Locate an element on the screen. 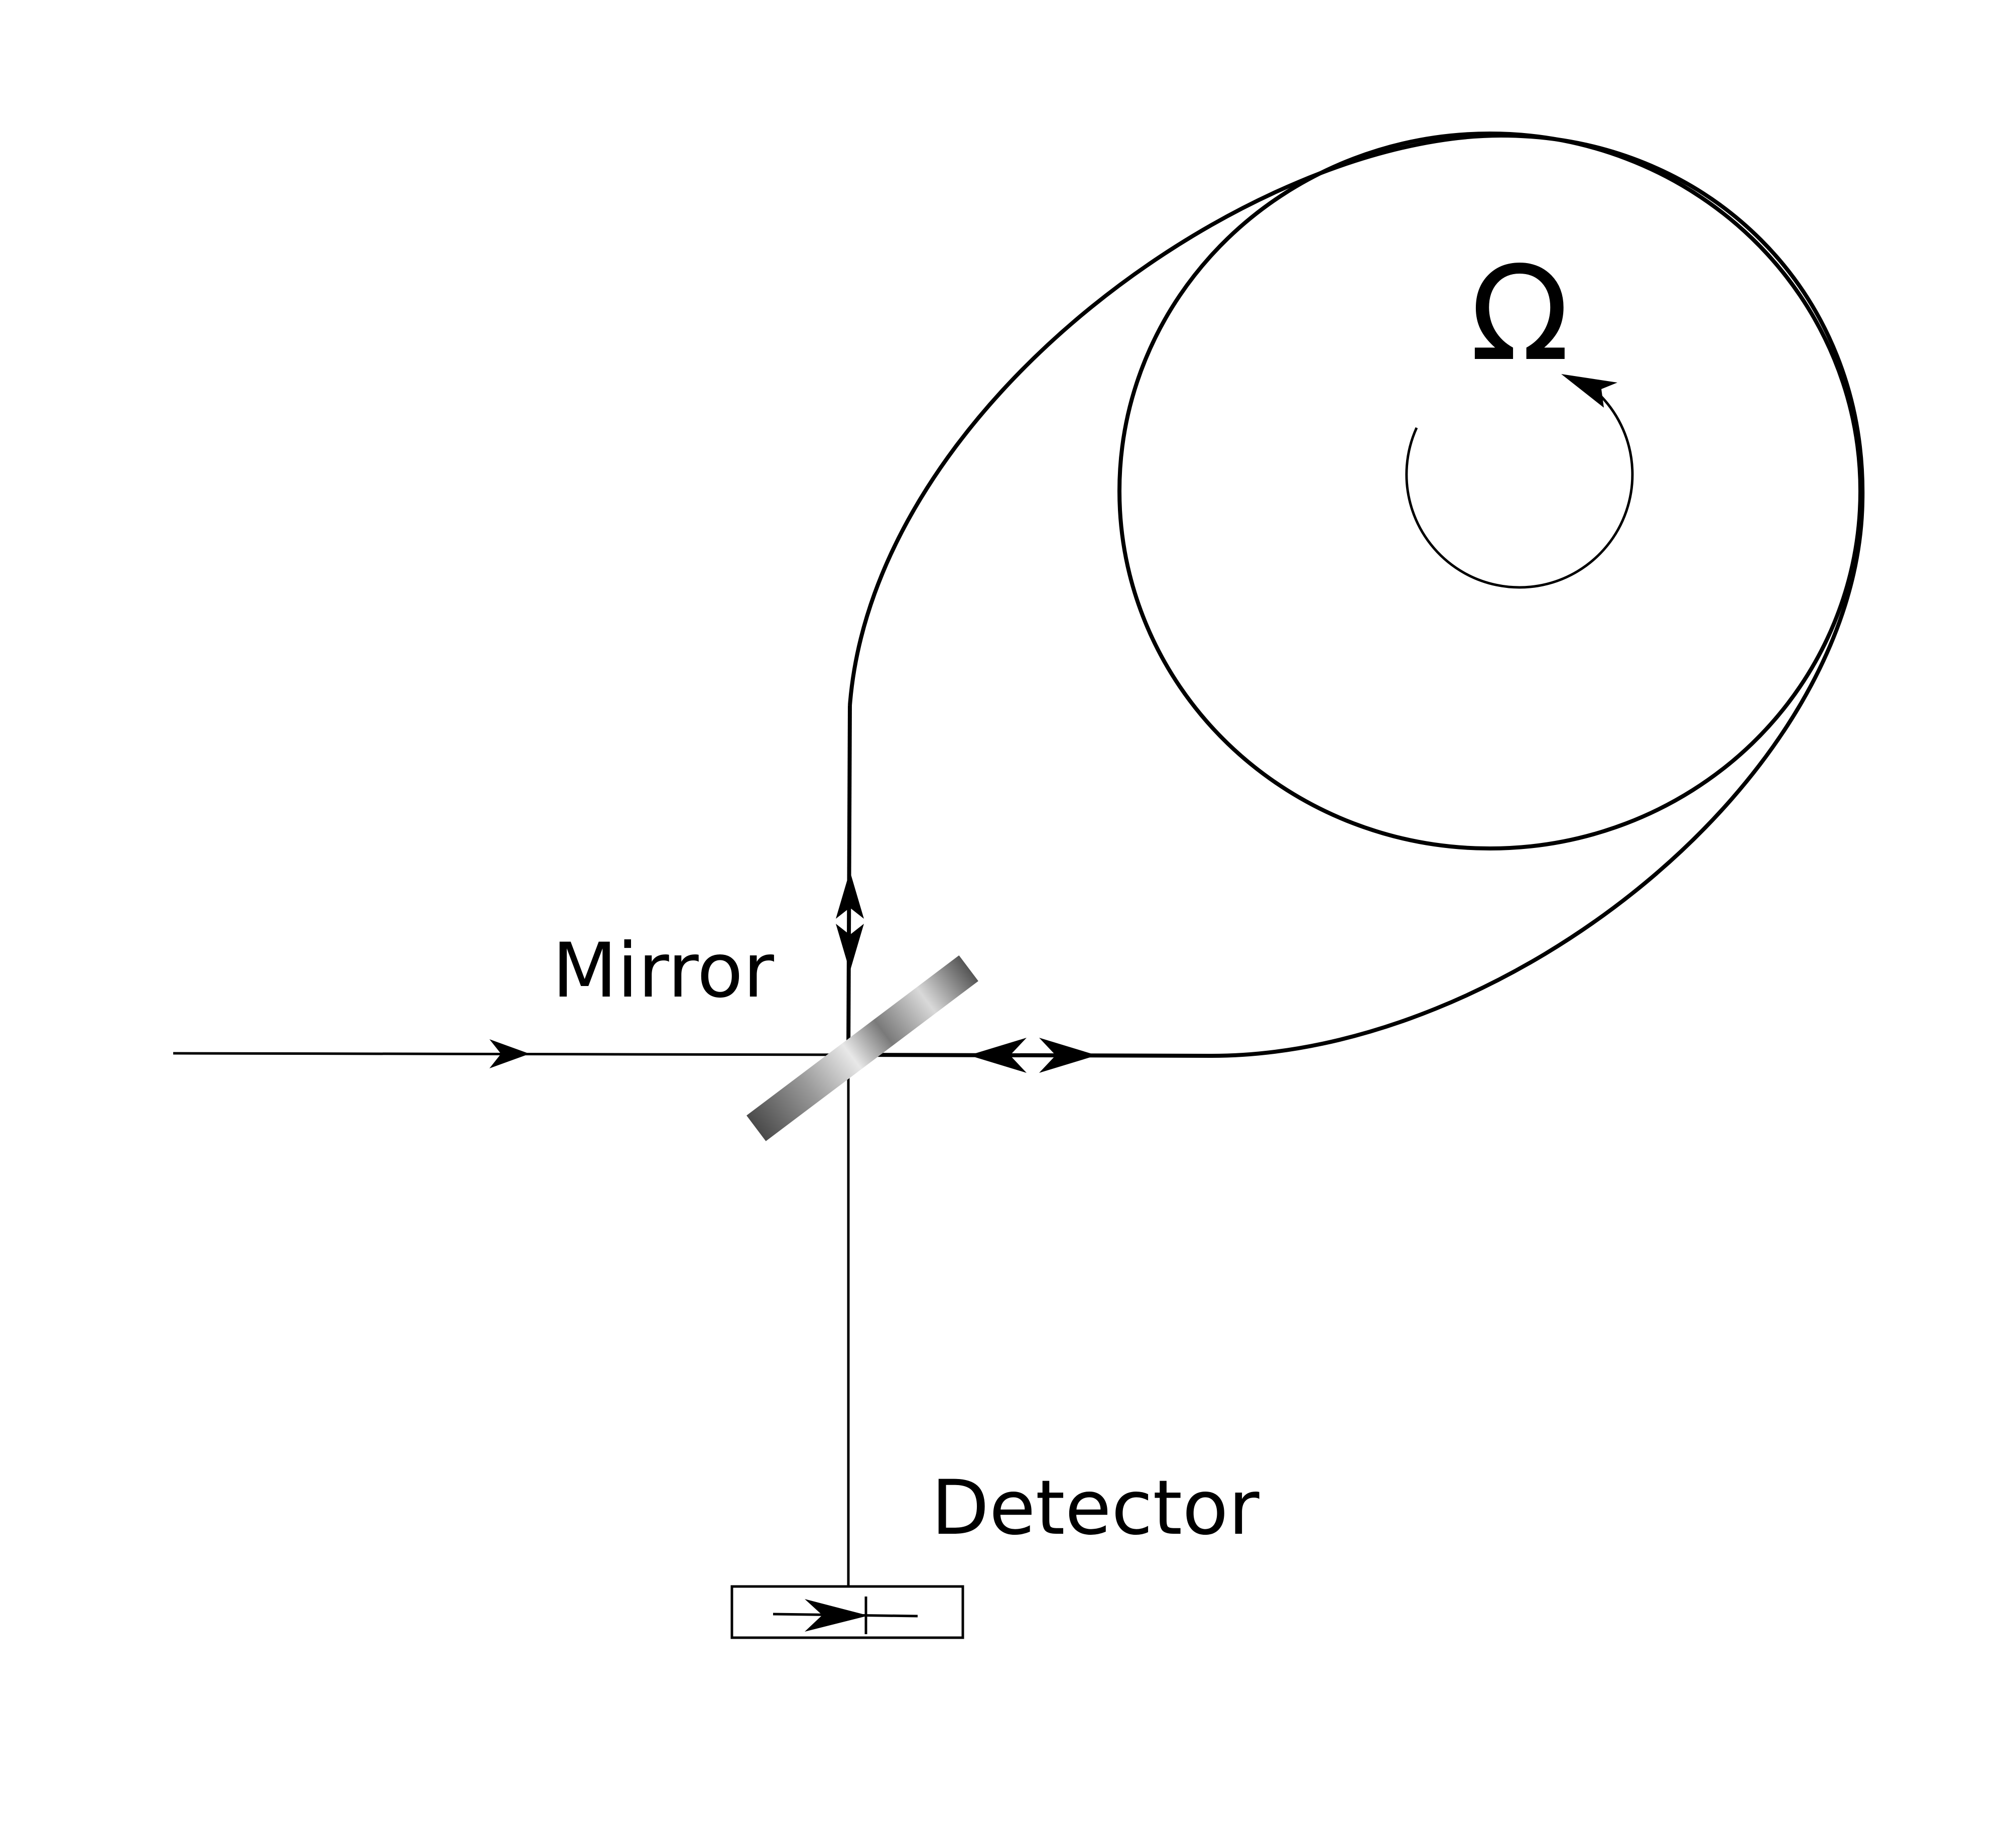 The image size is (2016, 1838). rotation-arrowhead-icon is located at coordinates (1589, 391).